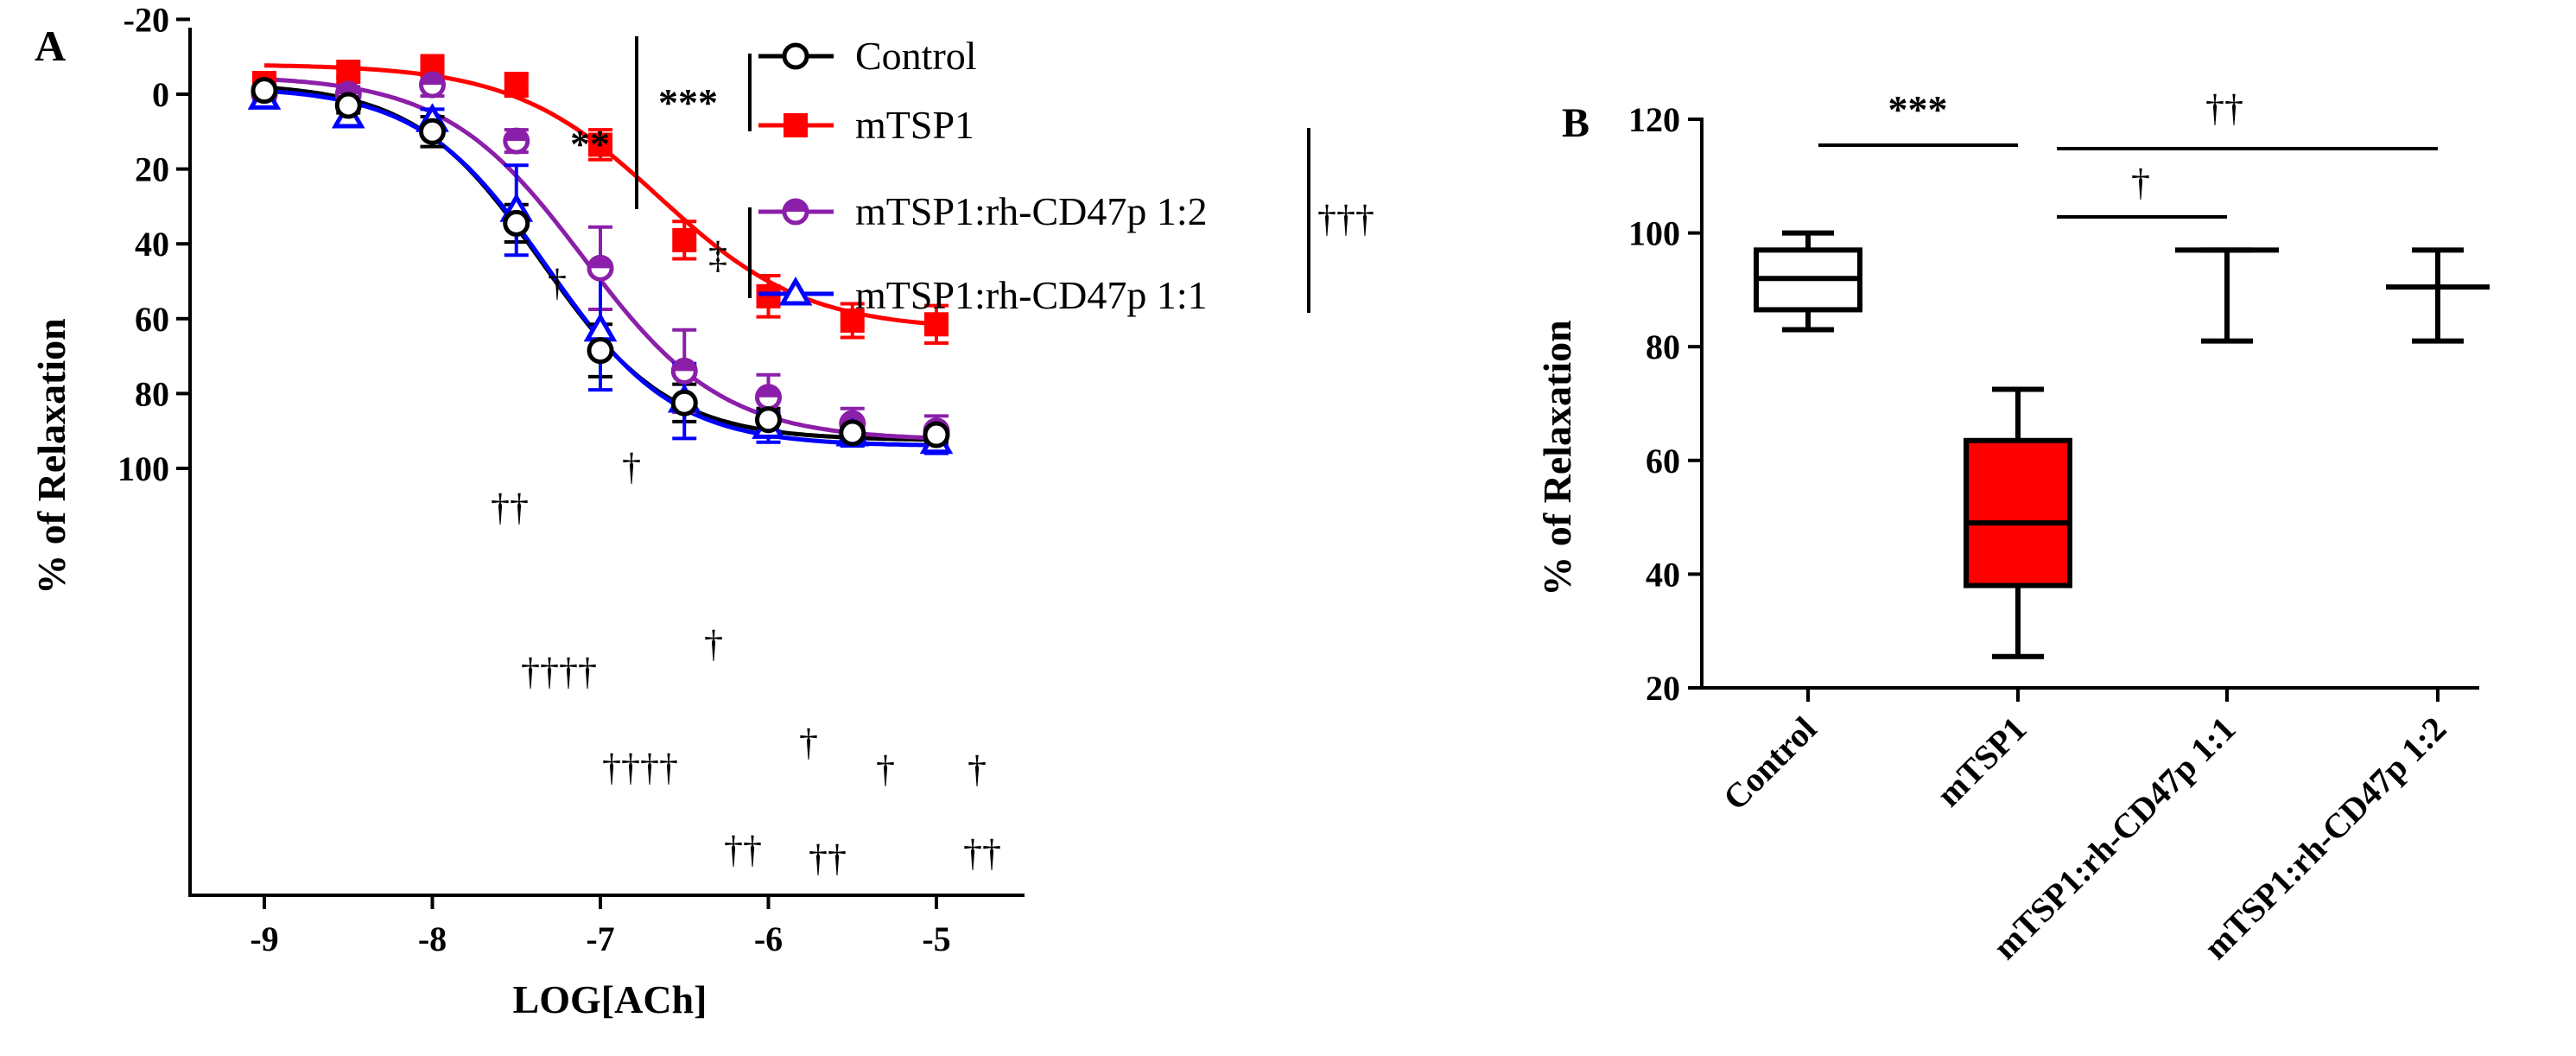  Describe the element at coordinates (2140, 183) in the screenshot. I see `significance-label: †` at that location.